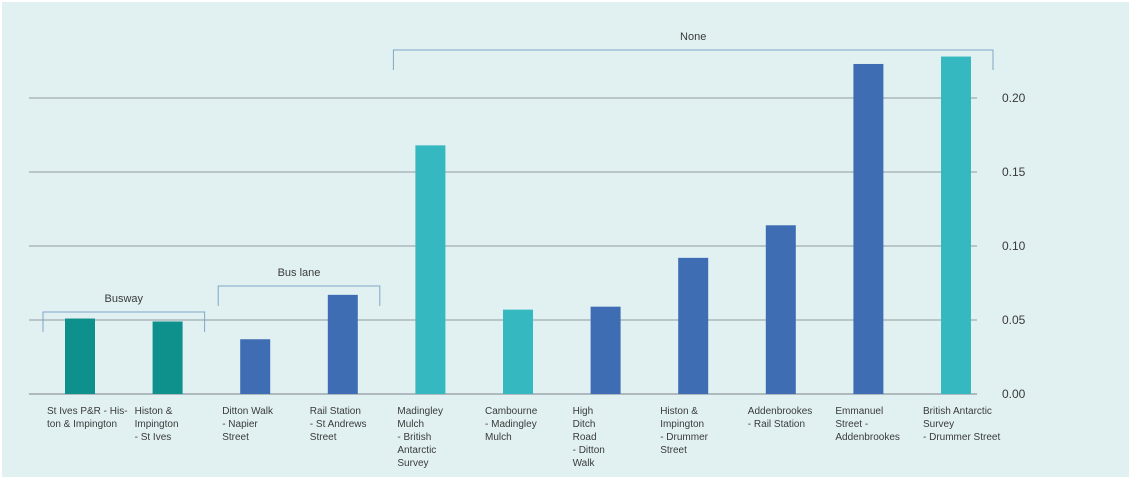 The image size is (1131, 482). Describe the element at coordinates (87, 418) in the screenshot. I see `x-tick-label: St Ives P&R - His-ton & Impington` at that location.